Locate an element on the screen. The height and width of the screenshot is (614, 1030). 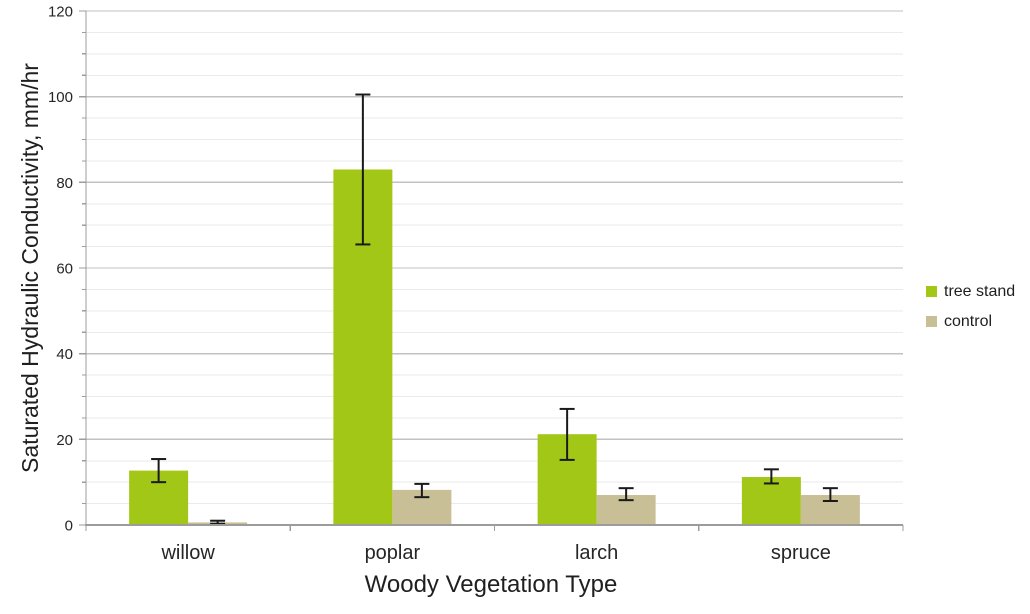
x-tick-label: spruce is located at coordinates (801, 553).